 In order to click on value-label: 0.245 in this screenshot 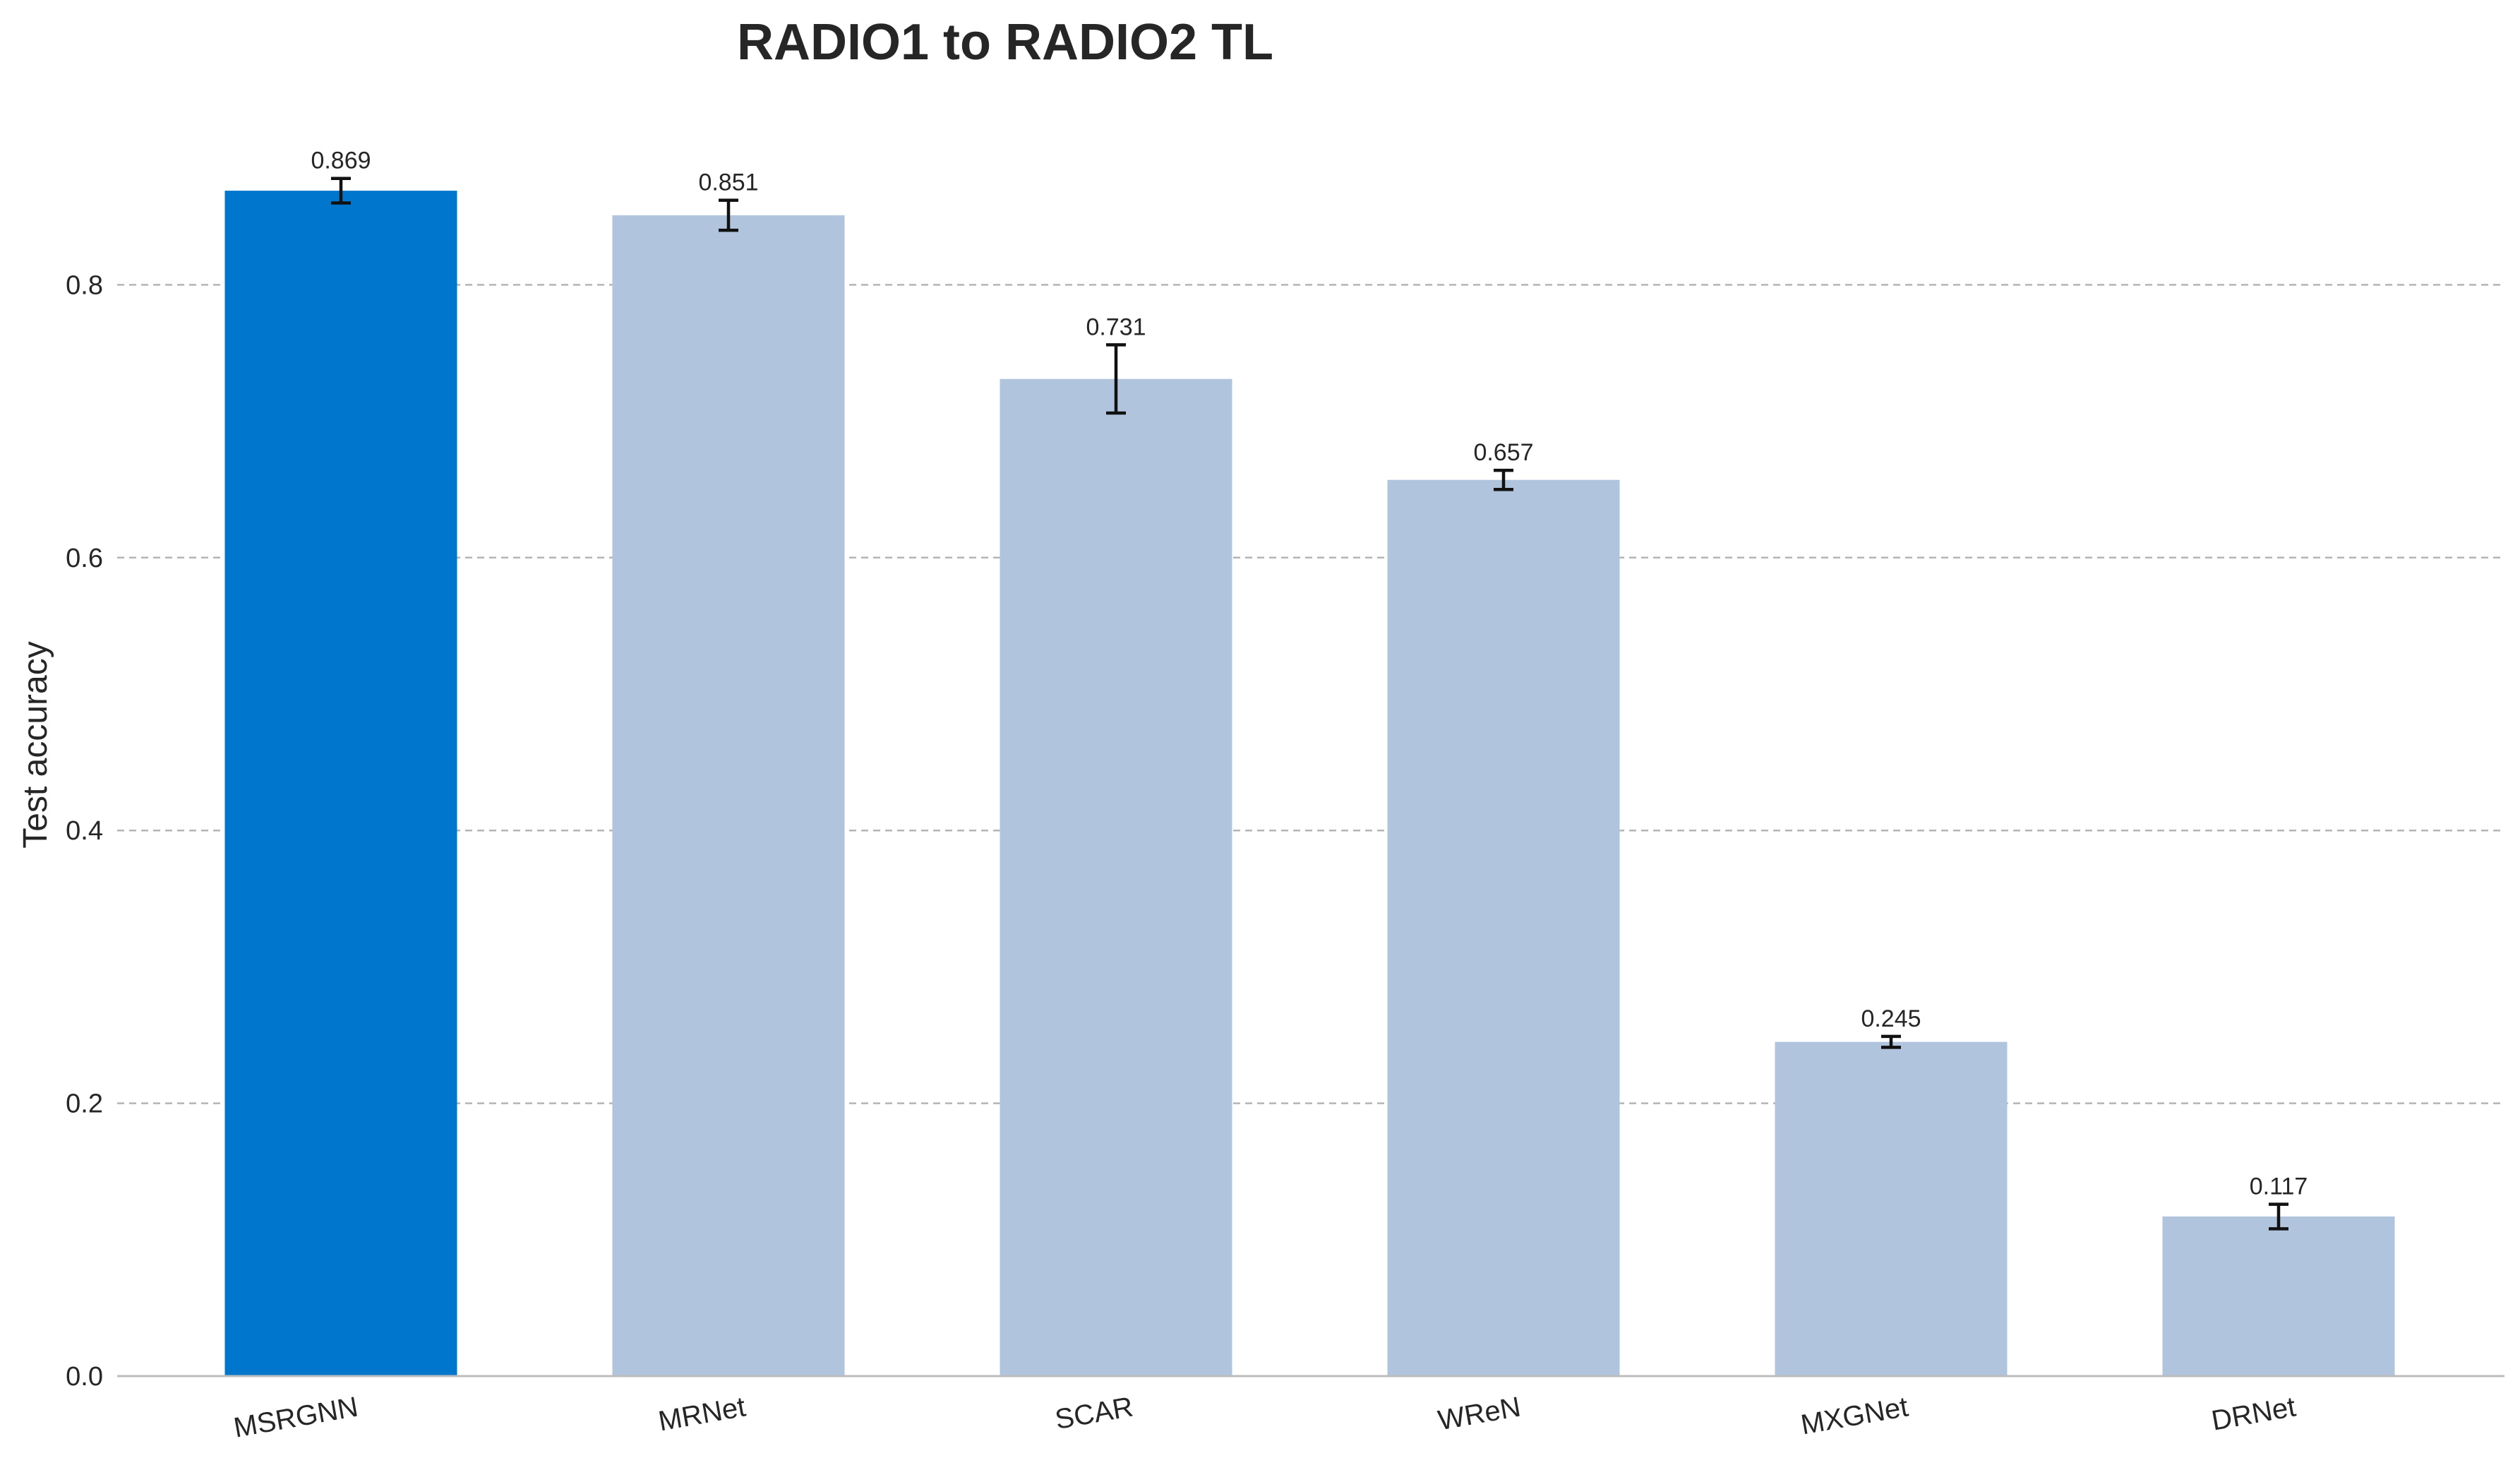, I will do `click(1891, 1018)`.